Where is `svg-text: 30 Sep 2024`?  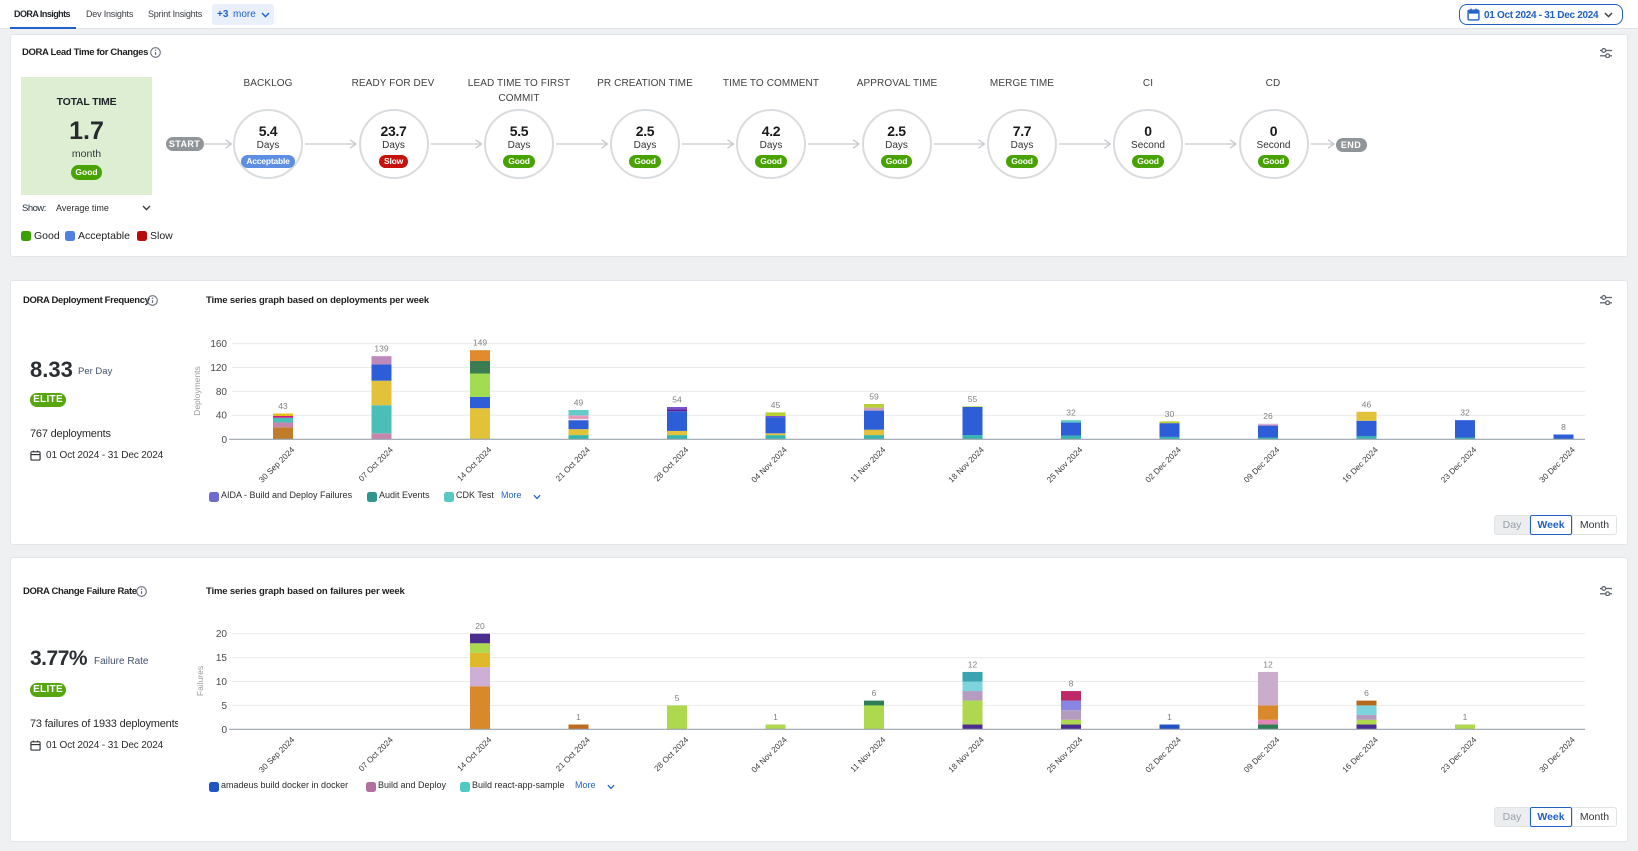
svg-text: 30 Sep 2024 is located at coordinates (277, 755).